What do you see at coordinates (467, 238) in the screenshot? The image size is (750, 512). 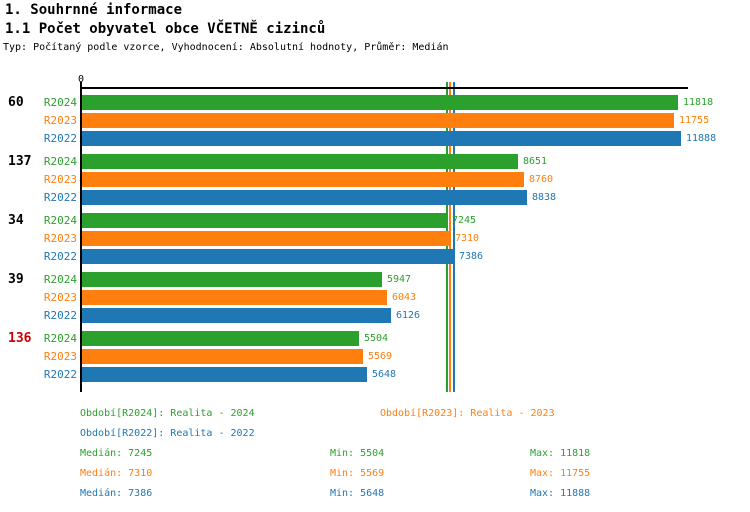 I see `bar-value-label: 7310` at bounding box center [467, 238].